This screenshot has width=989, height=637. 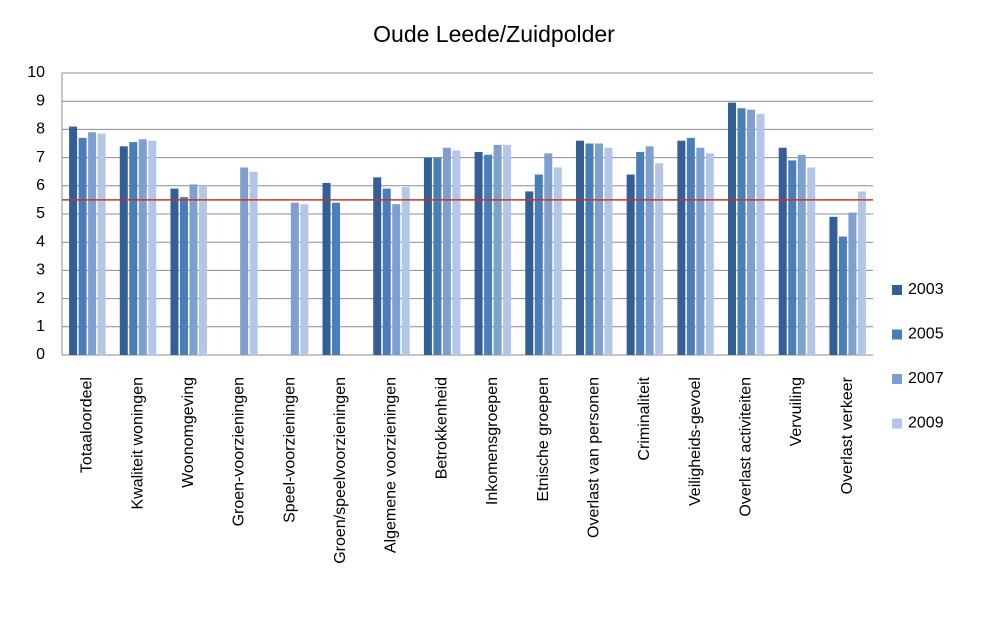 What do you see at coordinates (40, 185) in the screenshot?
I see `y-tick-label: 6` at bounding box center [40, 185].